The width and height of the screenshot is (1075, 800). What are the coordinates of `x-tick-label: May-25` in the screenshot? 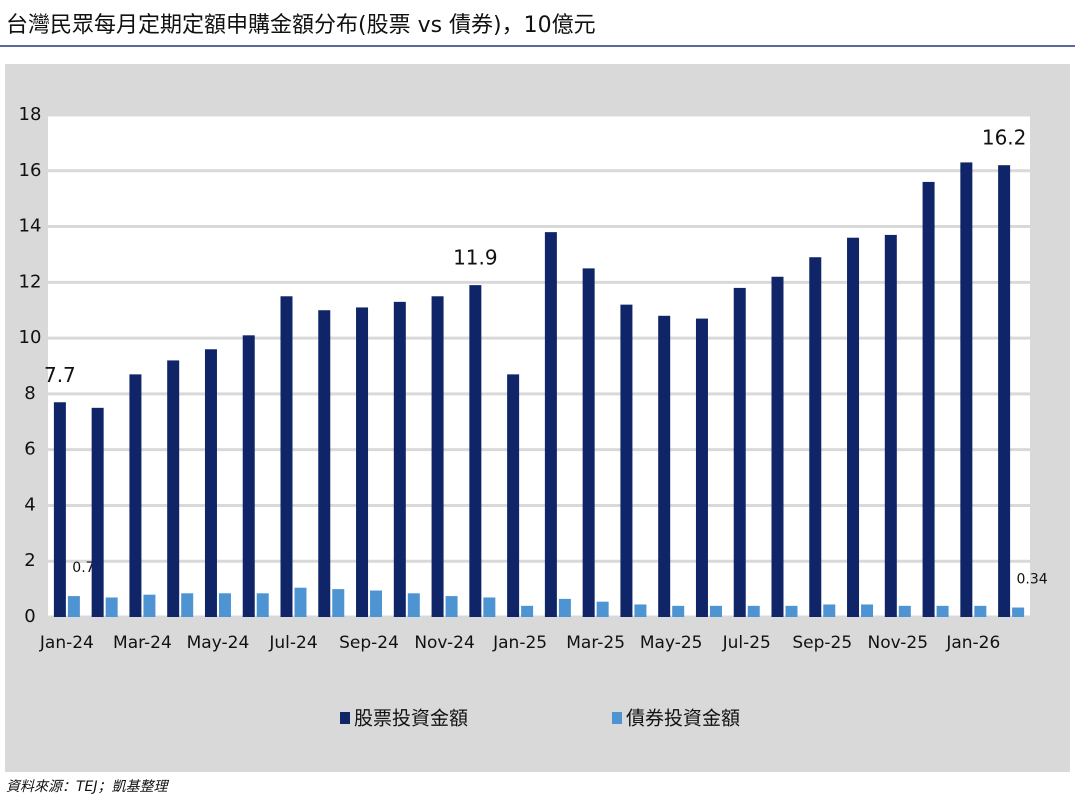 It's located at (671, 643).